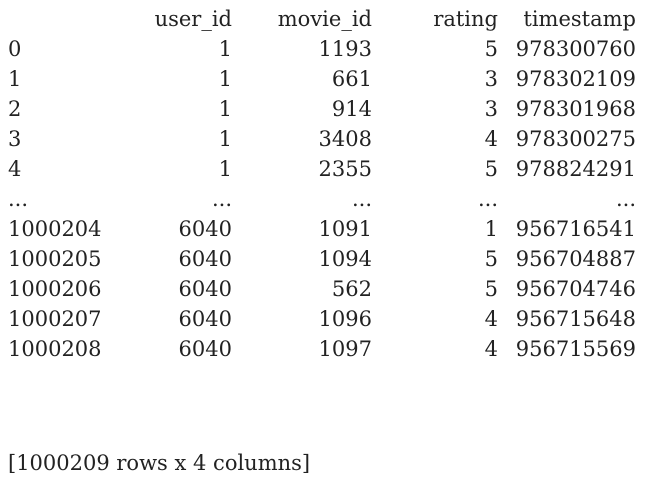  What do you see at coordinates (306, 229) in the screenshot?
I see `cell-movie-id: 1091` at bounding box center [306, 229].